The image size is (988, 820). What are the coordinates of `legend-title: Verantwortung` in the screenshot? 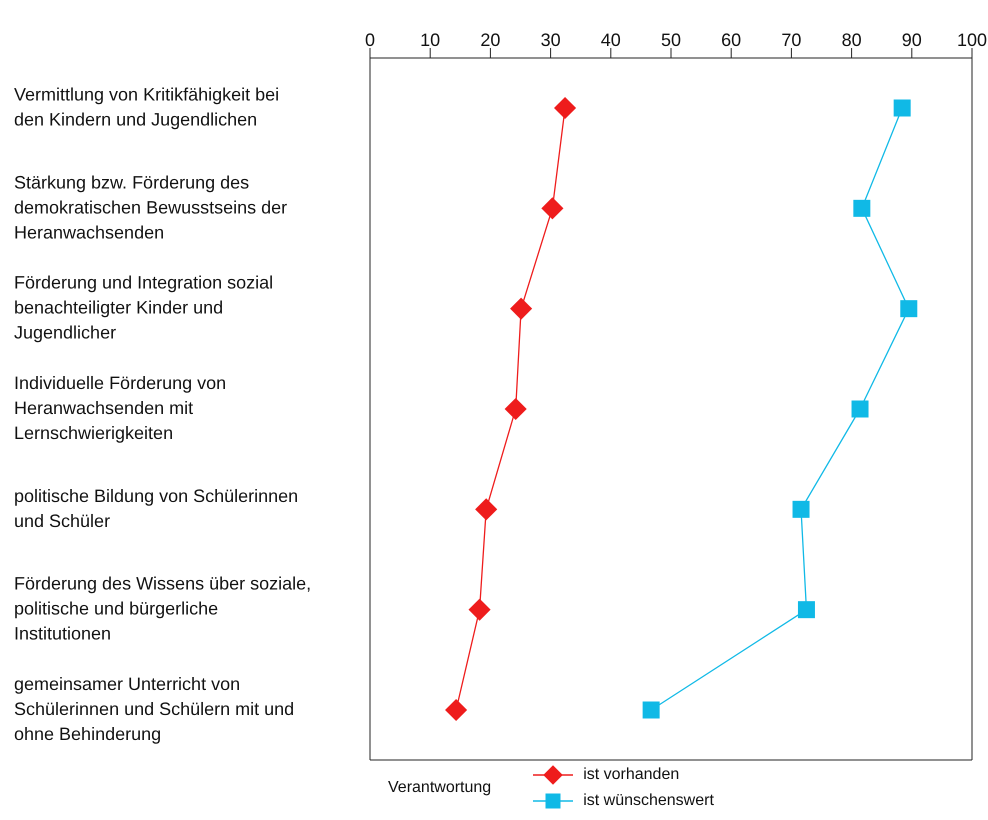 It's located at (440, 788).